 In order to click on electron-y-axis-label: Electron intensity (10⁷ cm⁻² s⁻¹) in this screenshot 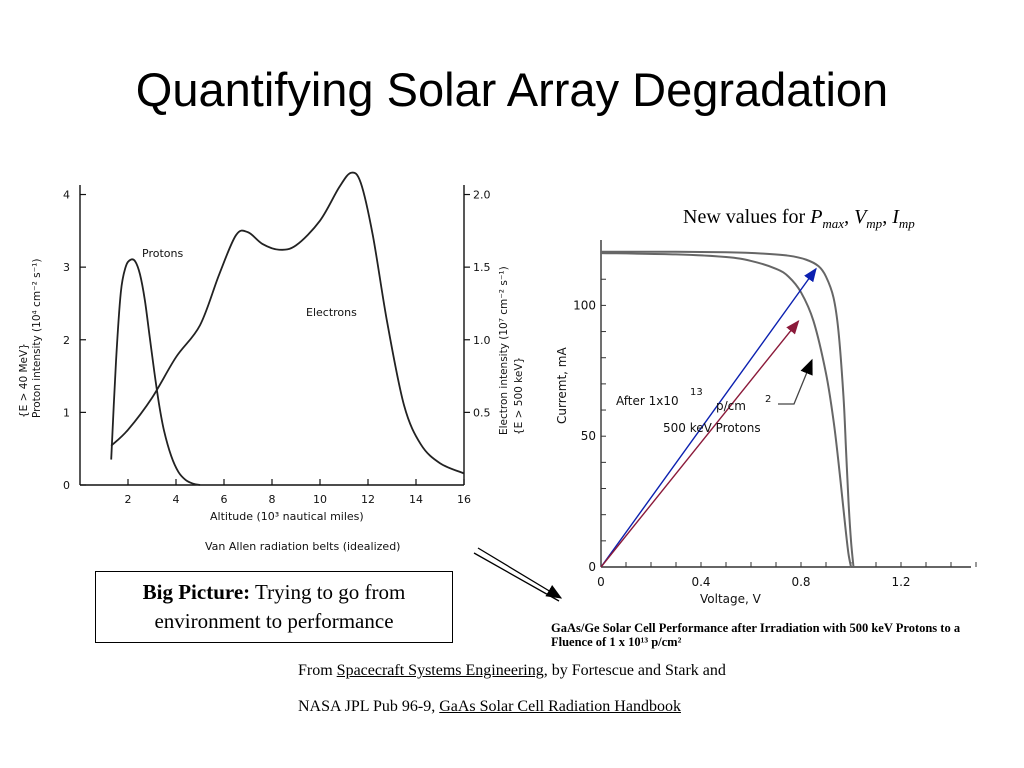, I will do `click(504, 350)`.